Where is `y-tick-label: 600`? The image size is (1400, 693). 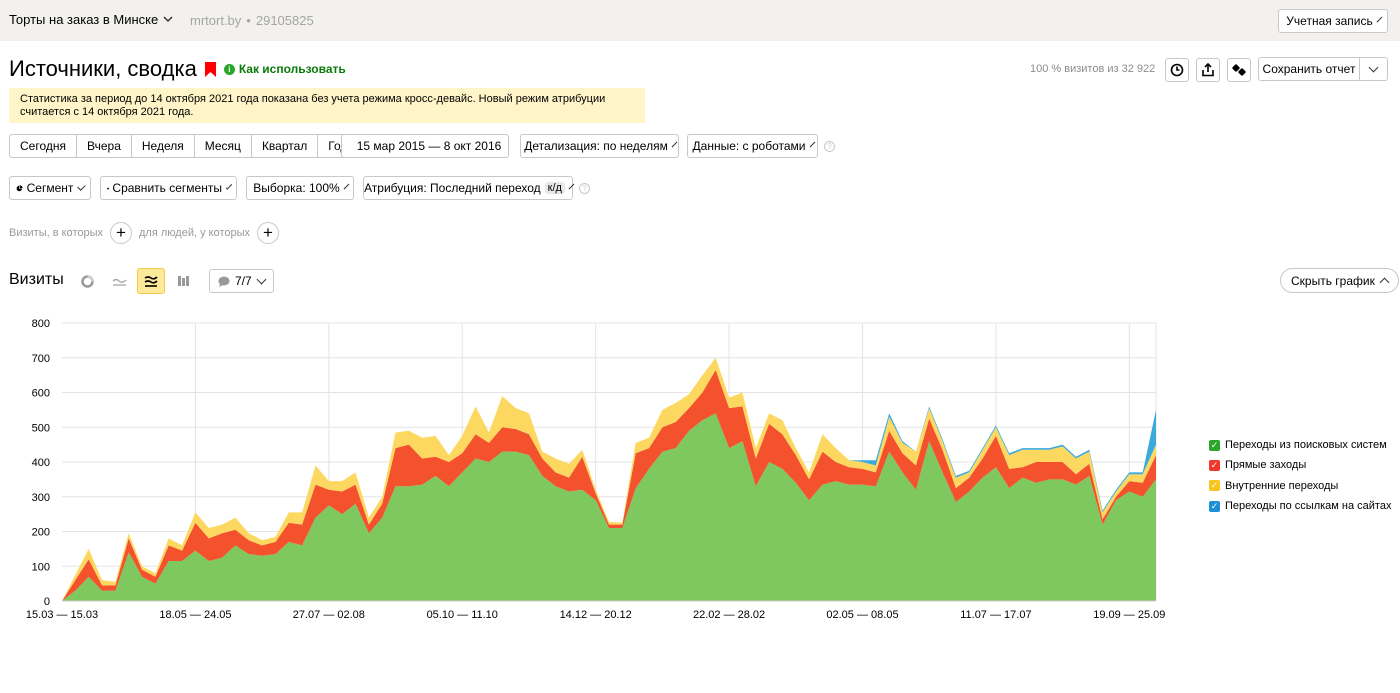 y-tick-label: 600 is located at coordinates (41, 394).